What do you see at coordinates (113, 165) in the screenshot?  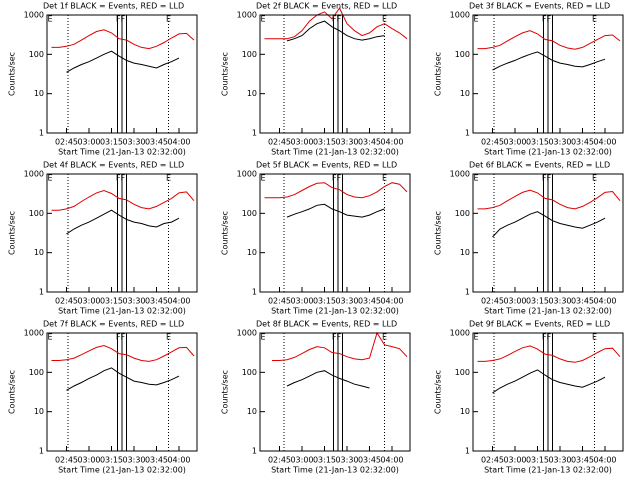 I see `chart-title: Det 4f BLACK = Events, RED = LLD` at bounding box center [113, 165].